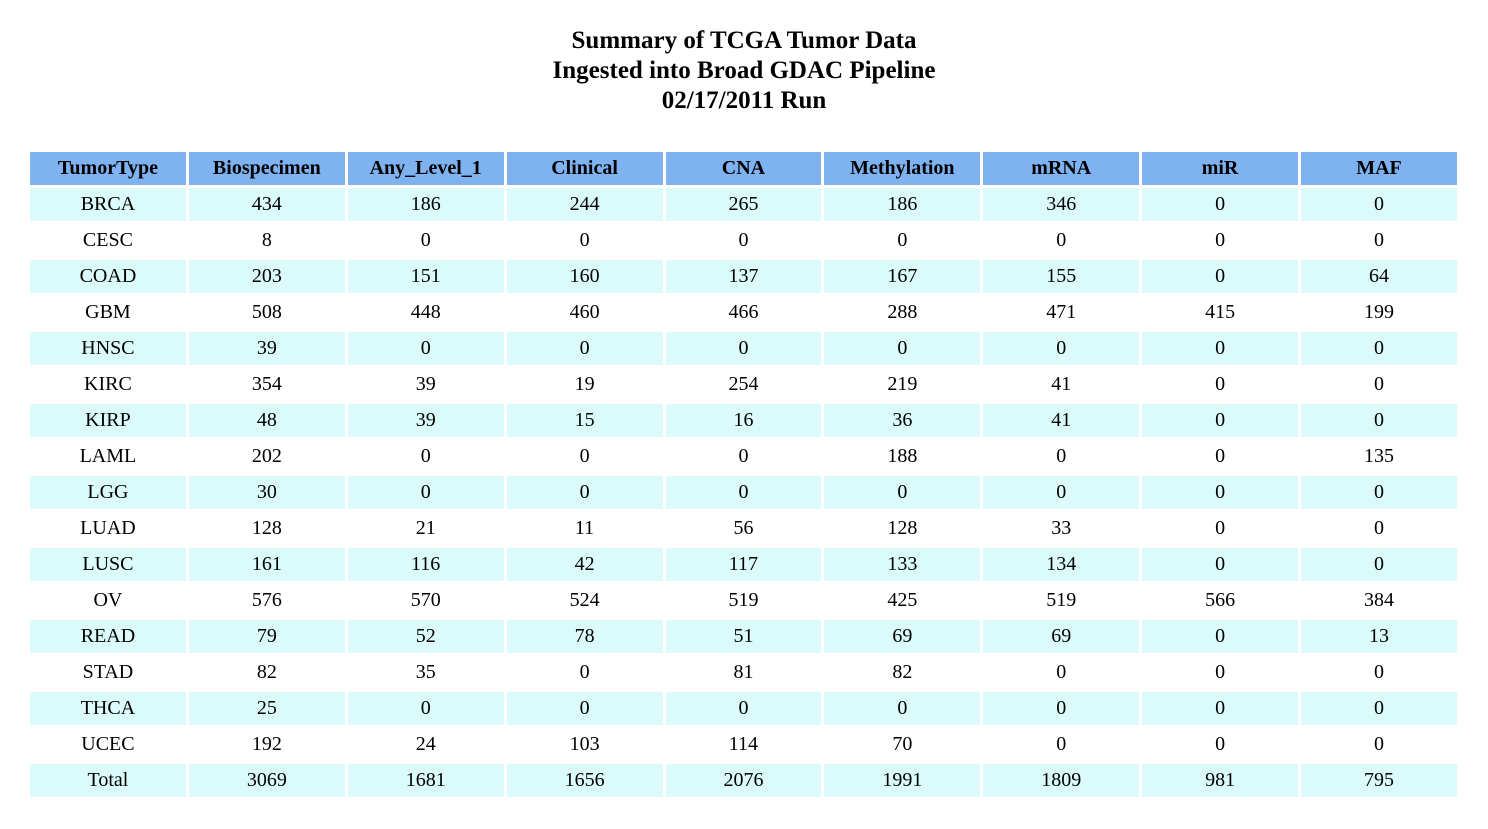 This screenshot has height=829, width=1488. What do you see at coordinates (266, 564) in the screenshot?
I see `value-cell: 161` at bounding box center [266, 564].